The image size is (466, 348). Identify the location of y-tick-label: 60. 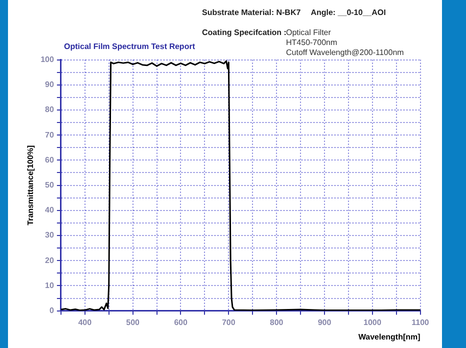
(49, 159).